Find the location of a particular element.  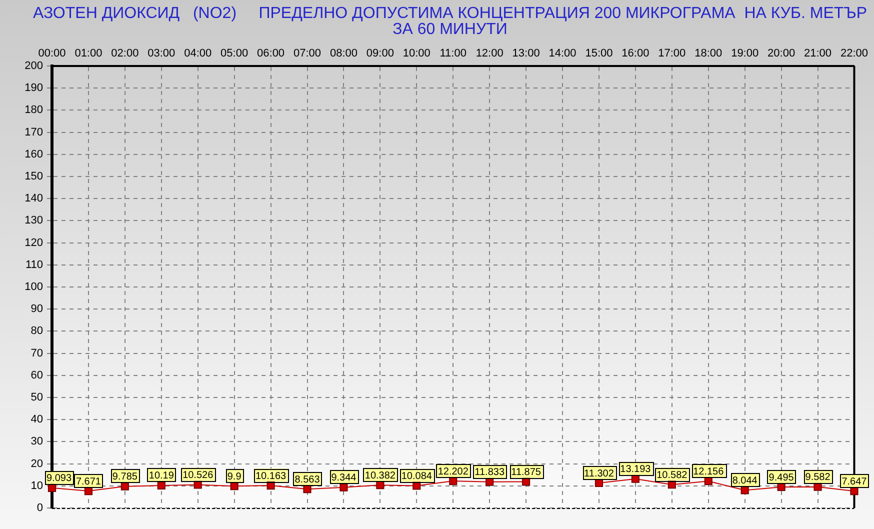

y-tick-label: 50 is located at coordinates (36, 398).